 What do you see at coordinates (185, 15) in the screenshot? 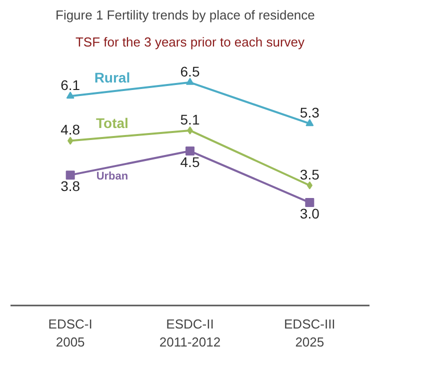
I see `chart-title: Figure 1 Fertility trends by place of residence` at bounding box center [185, 15].